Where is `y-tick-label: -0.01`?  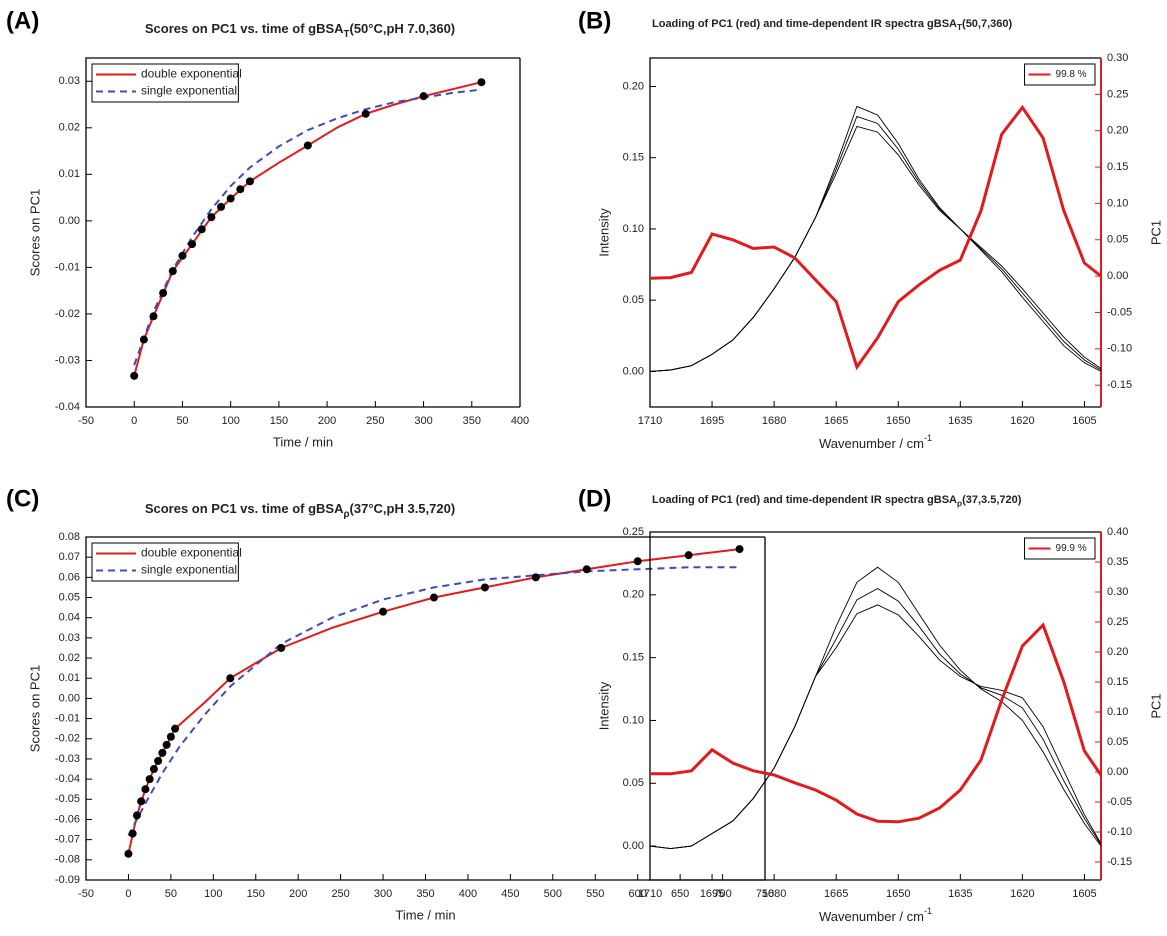
y-tick-label: -0.01 is located at coordinates (67, 267).